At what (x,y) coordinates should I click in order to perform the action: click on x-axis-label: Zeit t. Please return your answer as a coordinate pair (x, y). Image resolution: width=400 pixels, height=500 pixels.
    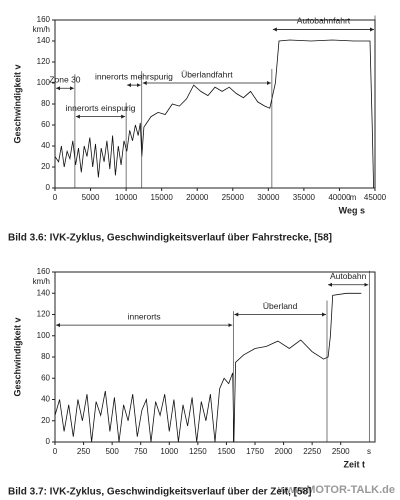
    Looking at the image, I should click on (355, 464).